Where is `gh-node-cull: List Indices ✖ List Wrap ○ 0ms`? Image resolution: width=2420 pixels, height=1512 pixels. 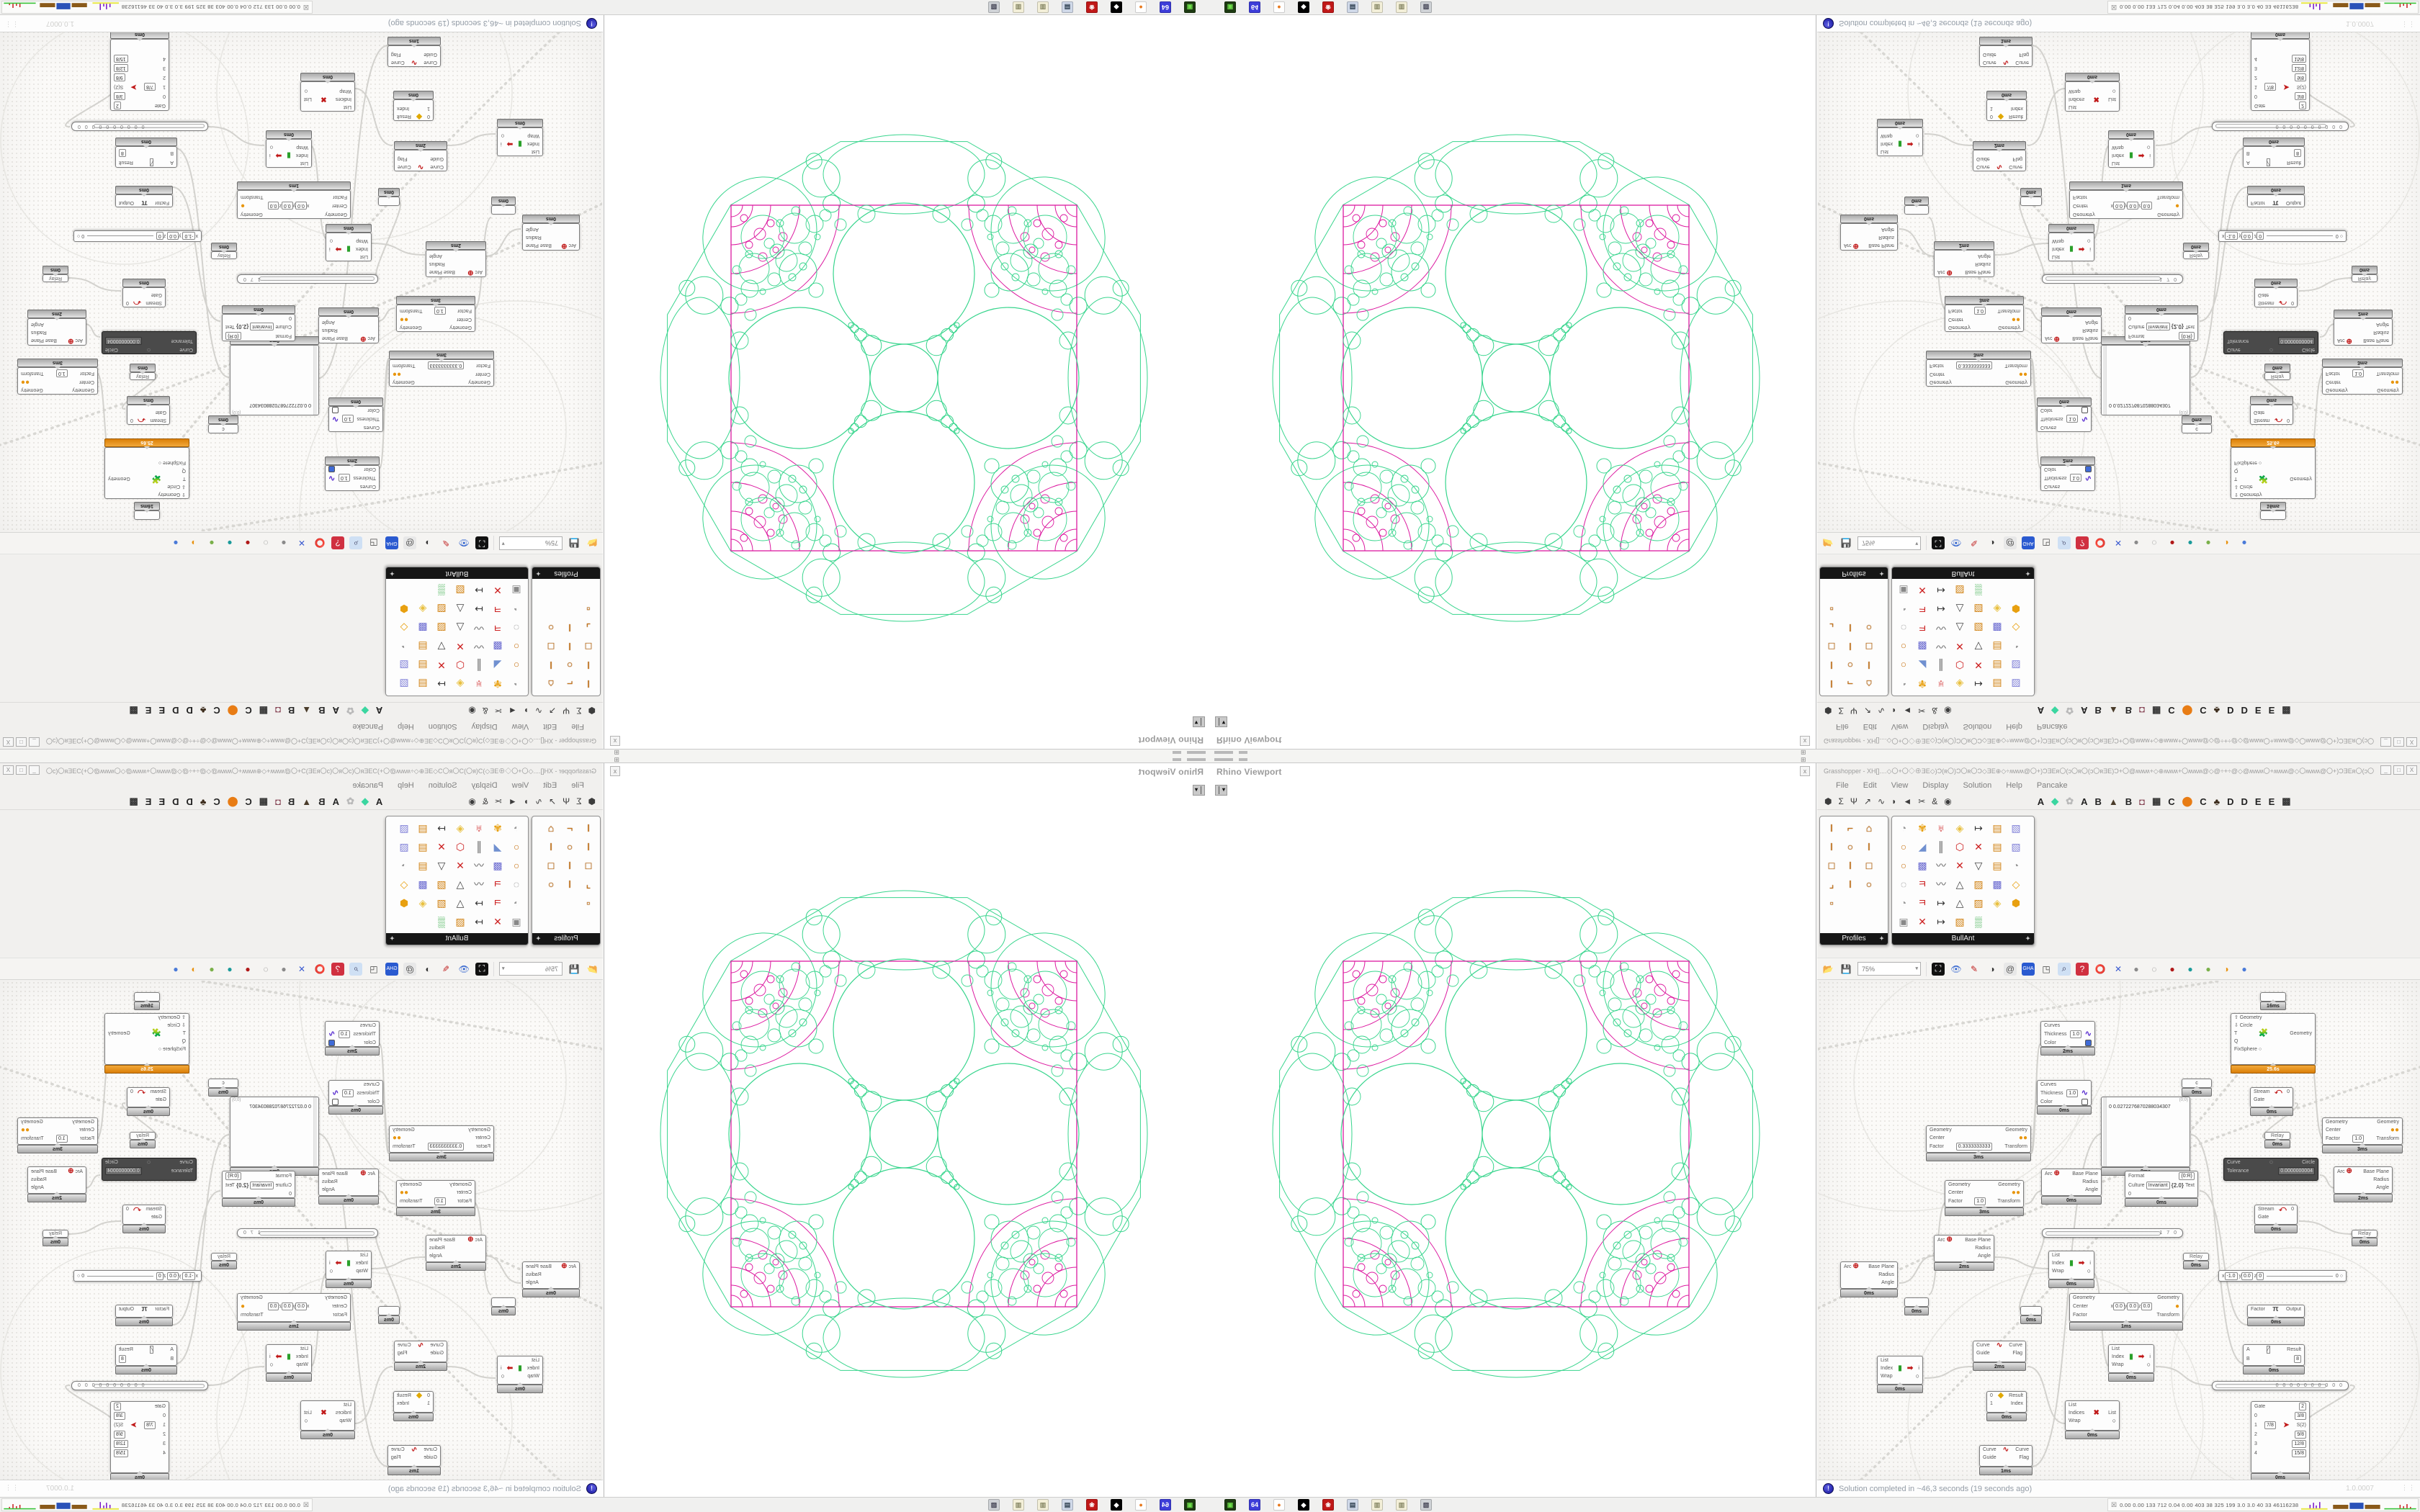 gh-node-cull: List Indices ✖ List Wrap ○ 0ms is located at coordinates (2092, 1419).